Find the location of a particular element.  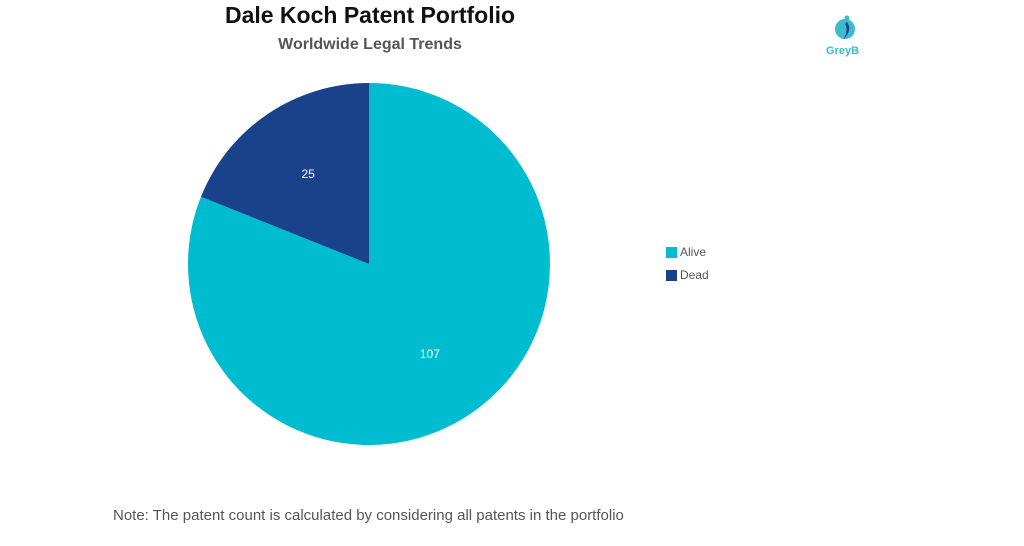

legend-item-alive: Alive is located at coordinates (686, 252).